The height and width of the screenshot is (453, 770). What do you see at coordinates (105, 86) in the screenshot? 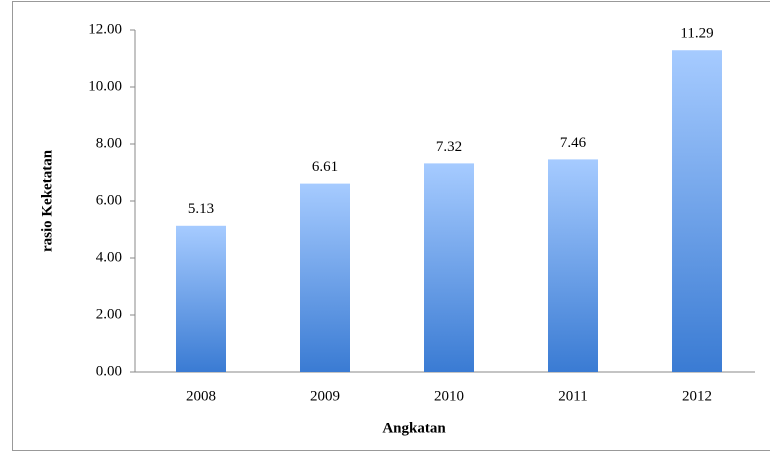
I see `y-tick-label: 10.00` at bounding box center [105, 86].